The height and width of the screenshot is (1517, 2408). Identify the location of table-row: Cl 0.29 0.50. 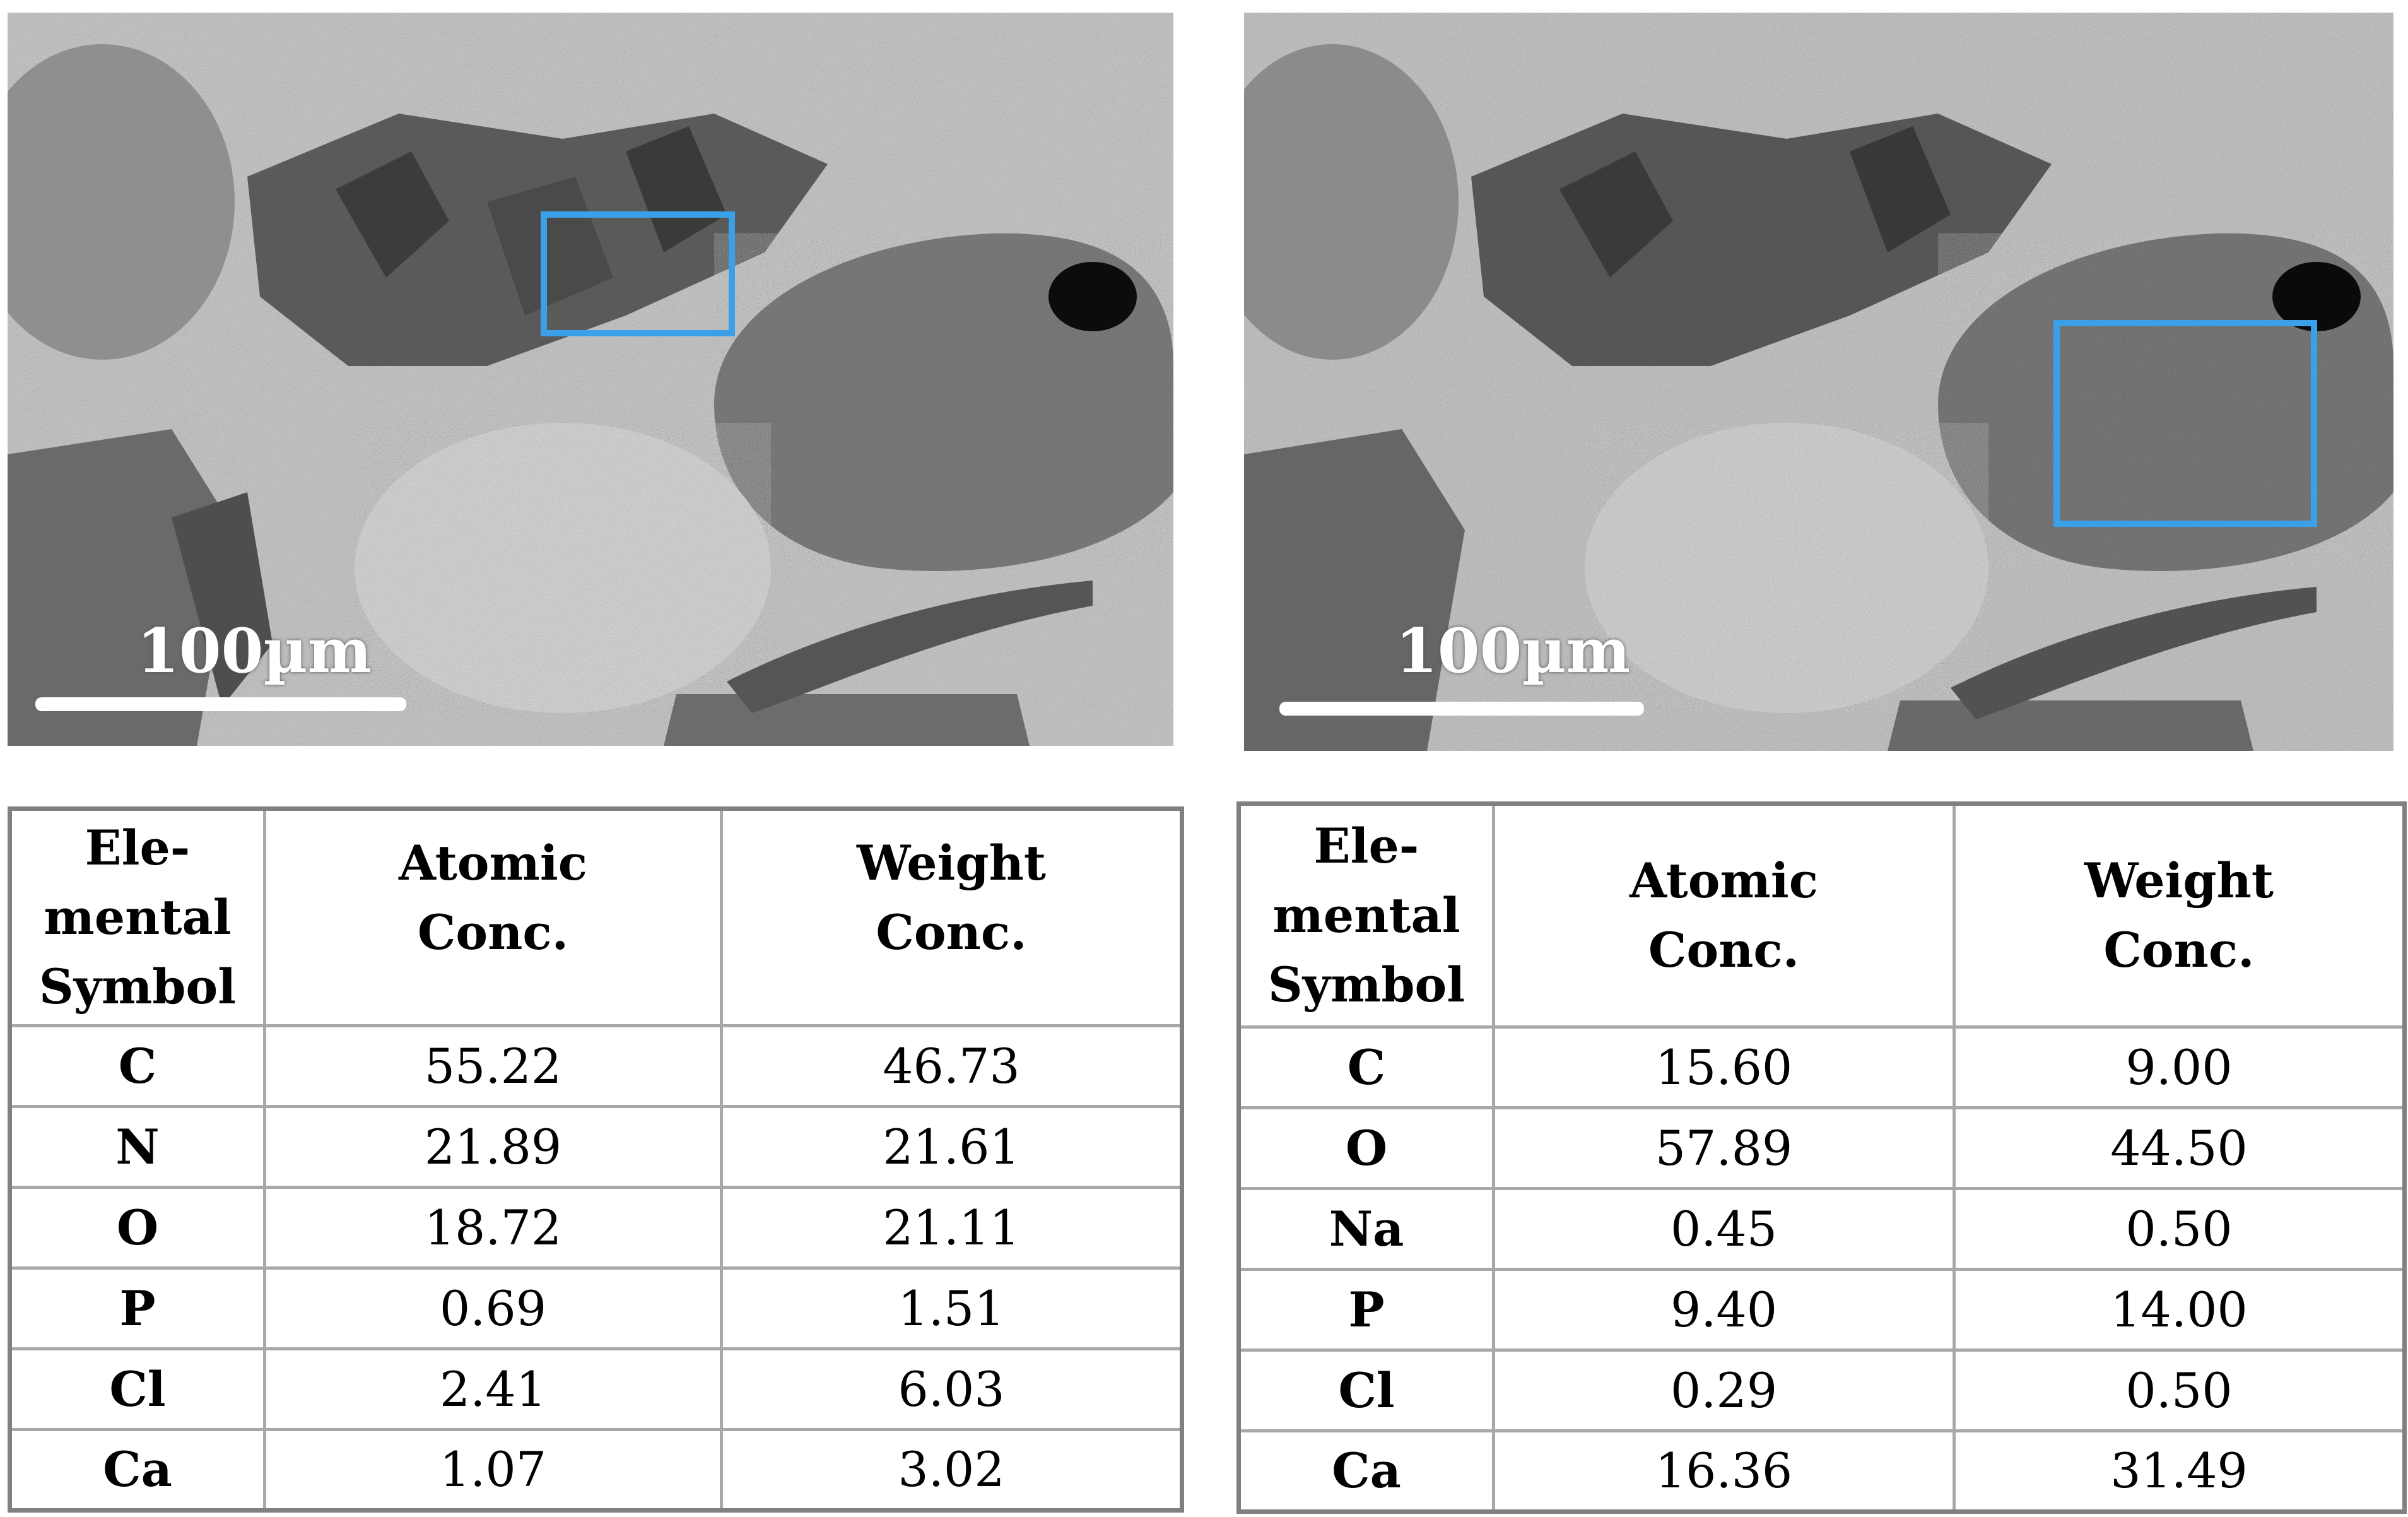
(1821, 1390).